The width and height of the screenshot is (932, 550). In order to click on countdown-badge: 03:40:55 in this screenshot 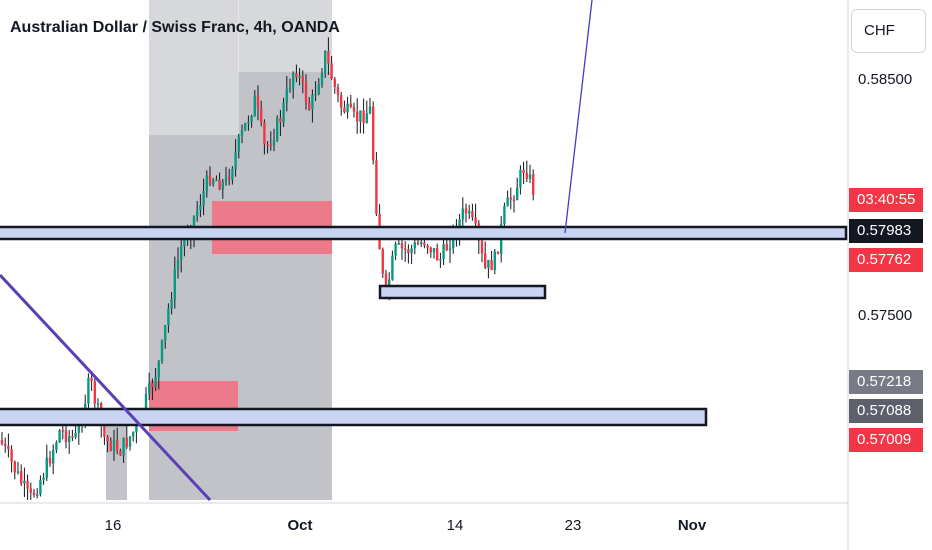, I will do `click(886, 200)`.